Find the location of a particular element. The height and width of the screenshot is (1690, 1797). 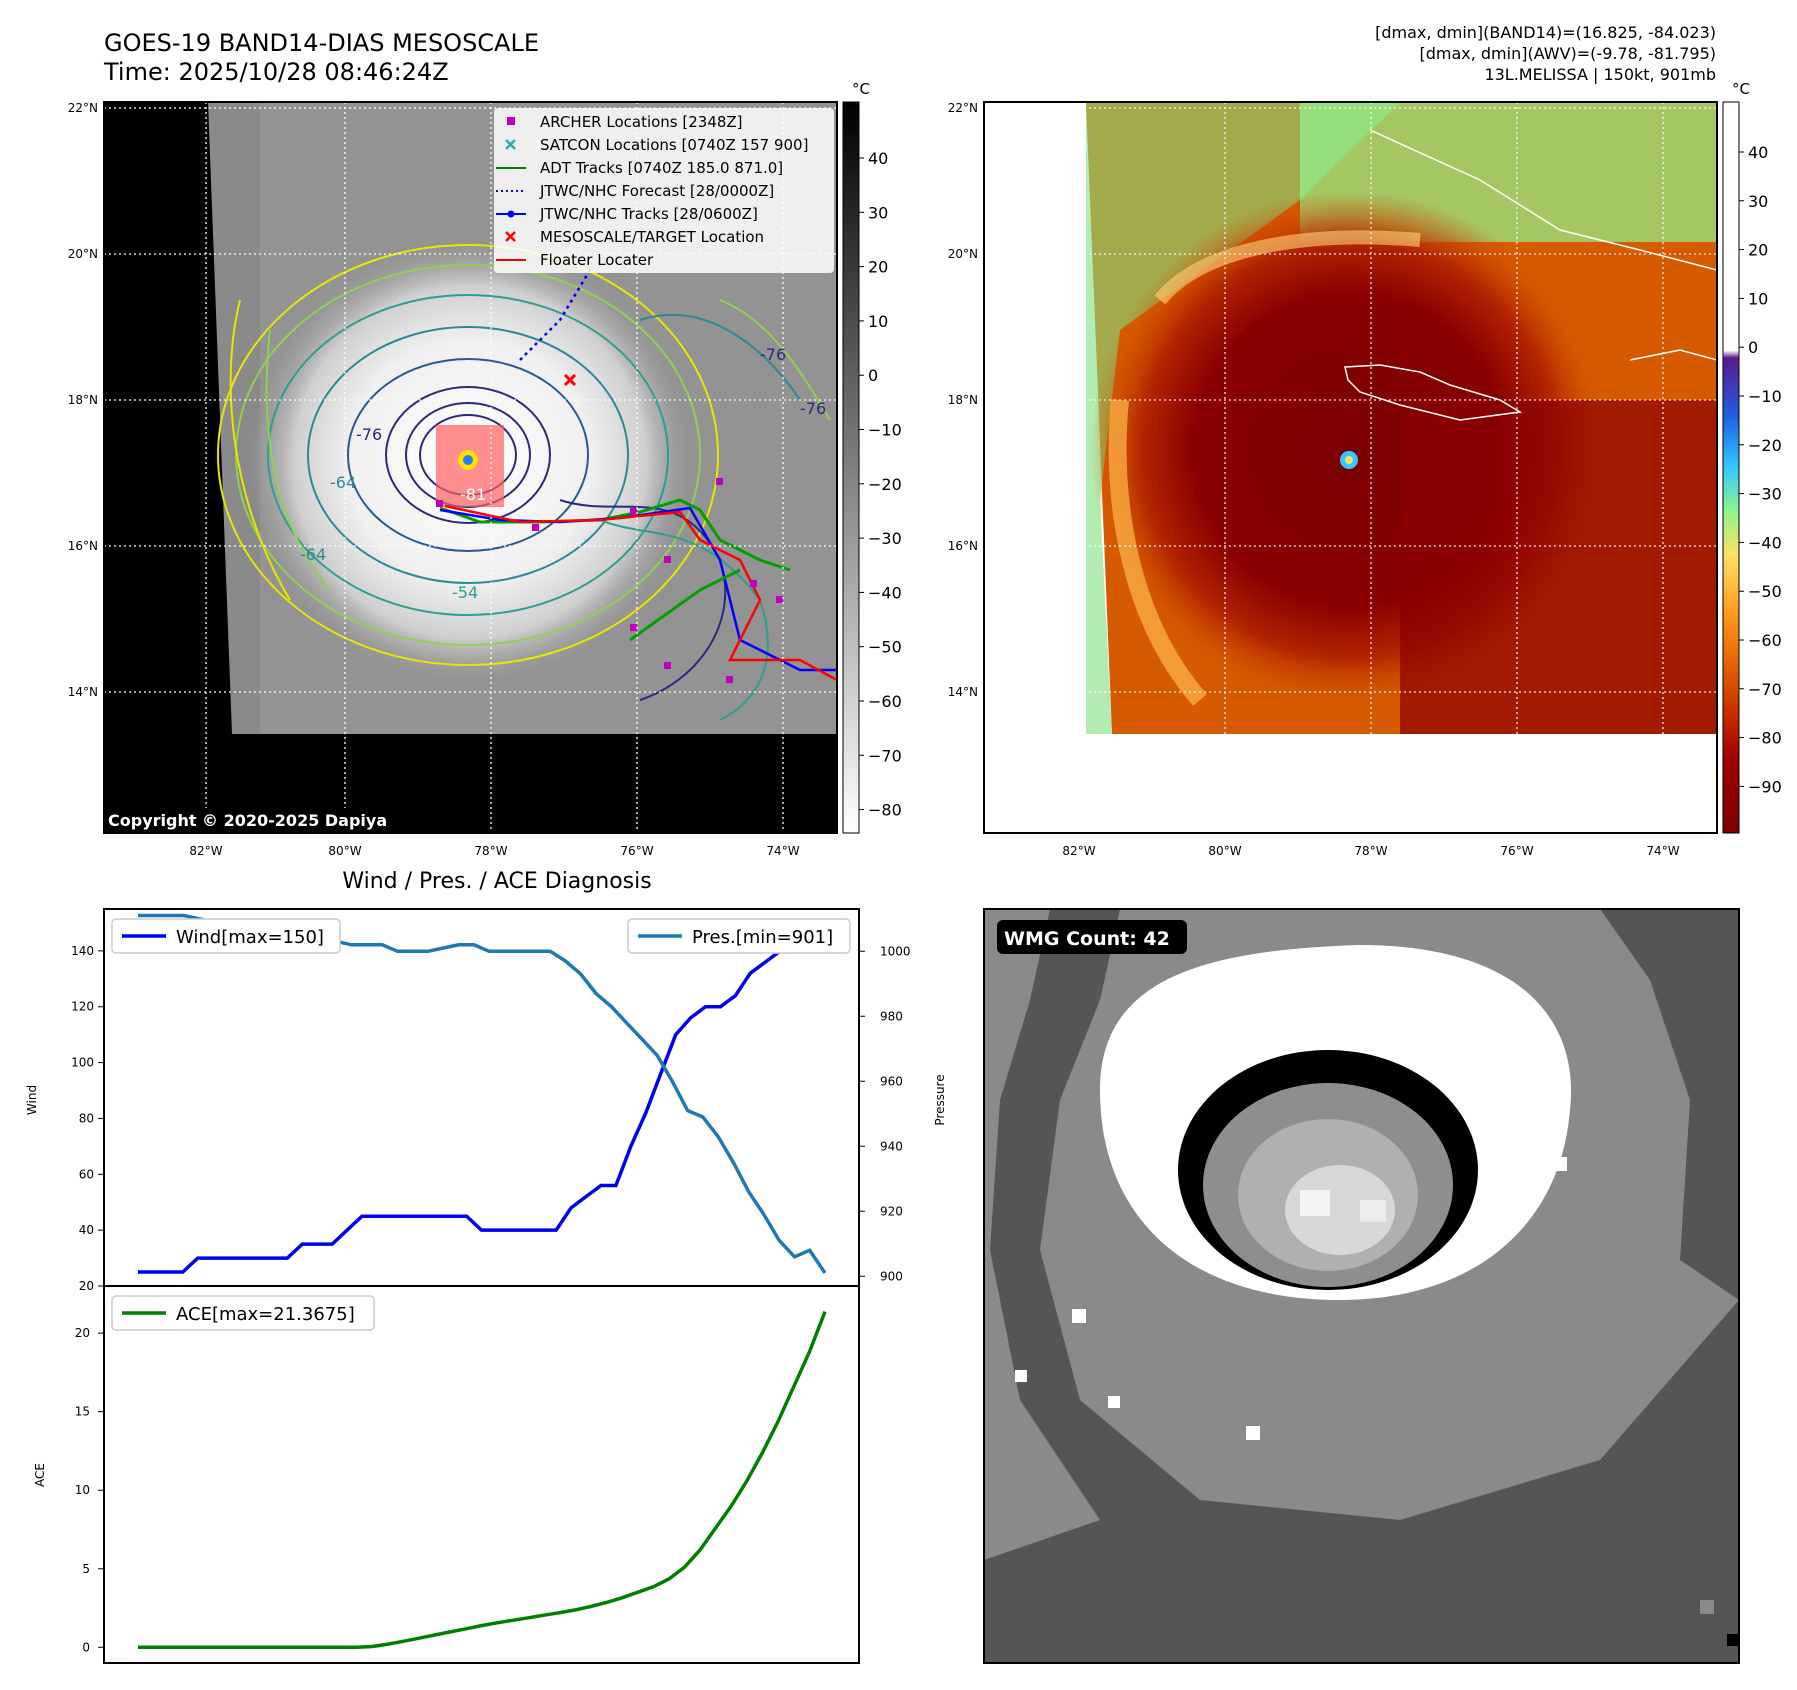

legend-entry: ADT Tracks [0740Z 185.0 871.0] is located at coordinates (639, 168).